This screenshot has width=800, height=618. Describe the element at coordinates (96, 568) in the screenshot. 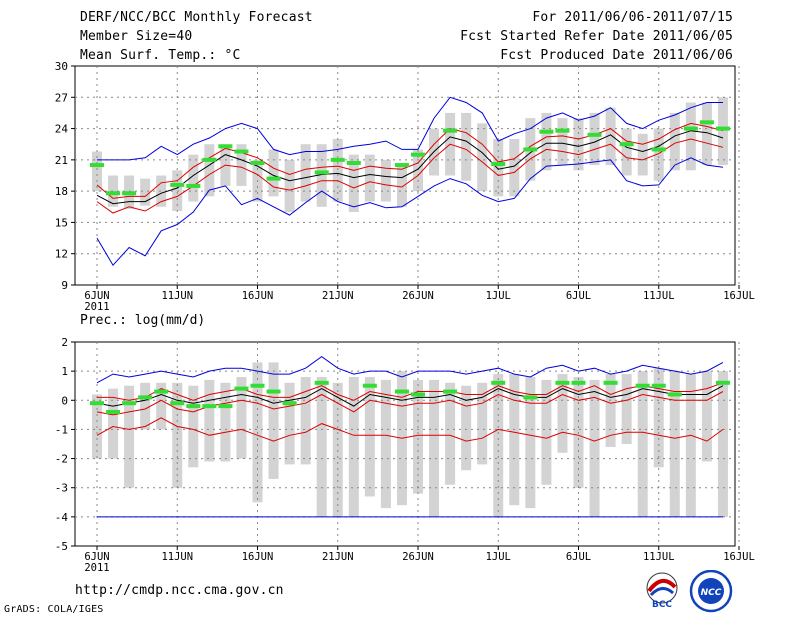

I see `year-label: 2011` at that location.